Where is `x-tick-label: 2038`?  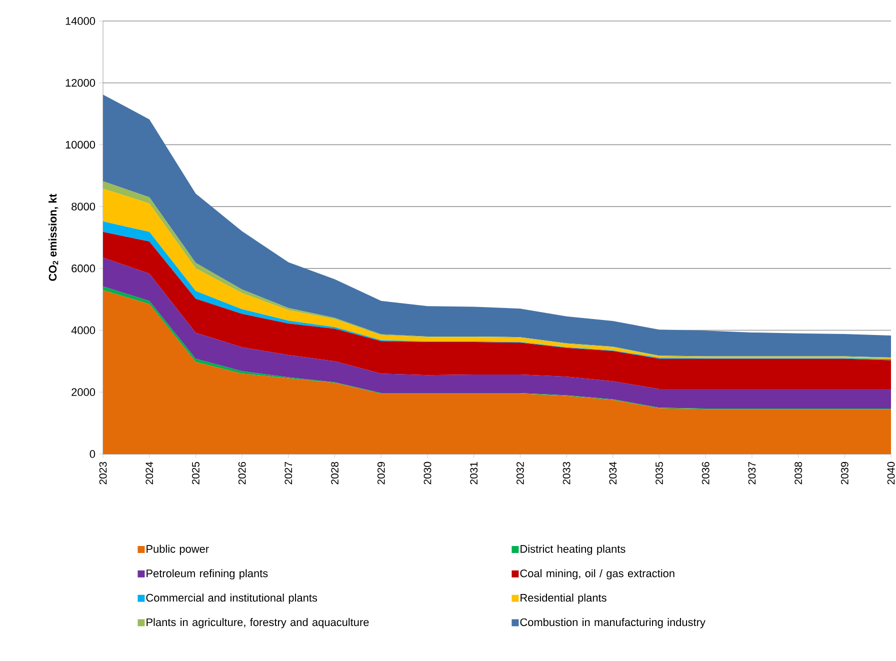
x-tick-label: 2038 is located at coordinates (798, 473).